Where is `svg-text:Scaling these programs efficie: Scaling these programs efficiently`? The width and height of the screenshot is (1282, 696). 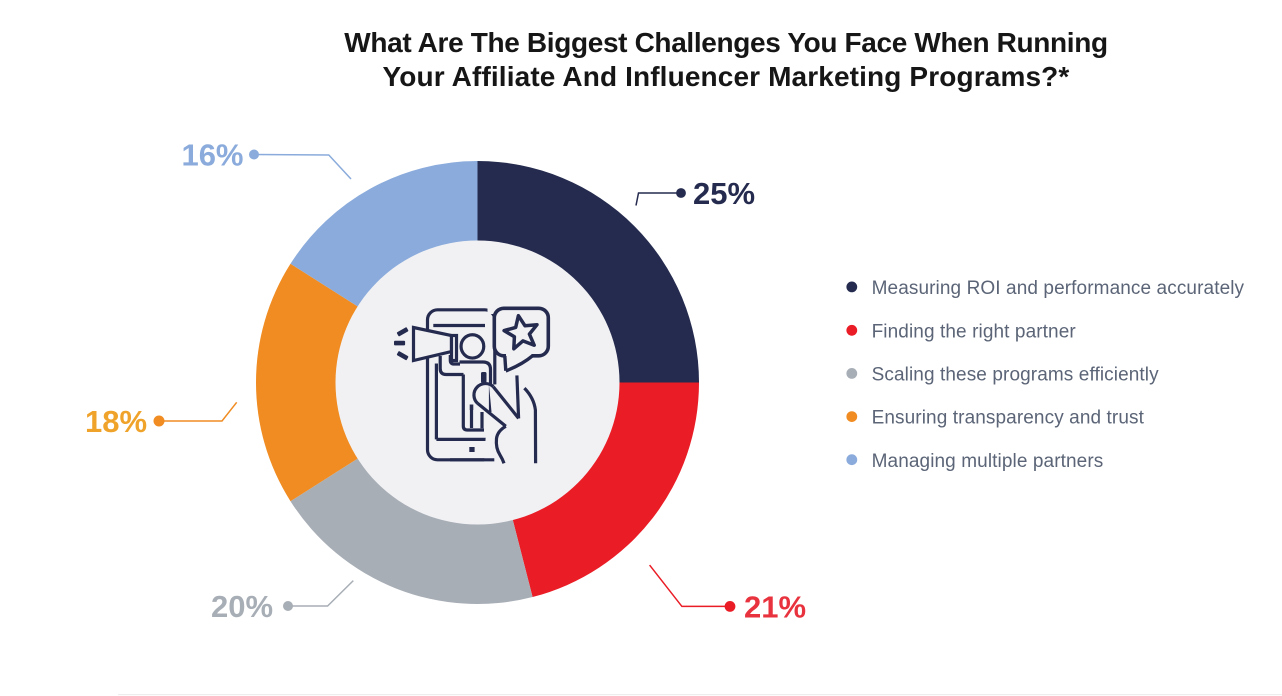 svg-text:Scaling these programs efficie: Scaling these programs efficiently is located at coordinates (1016, 375).